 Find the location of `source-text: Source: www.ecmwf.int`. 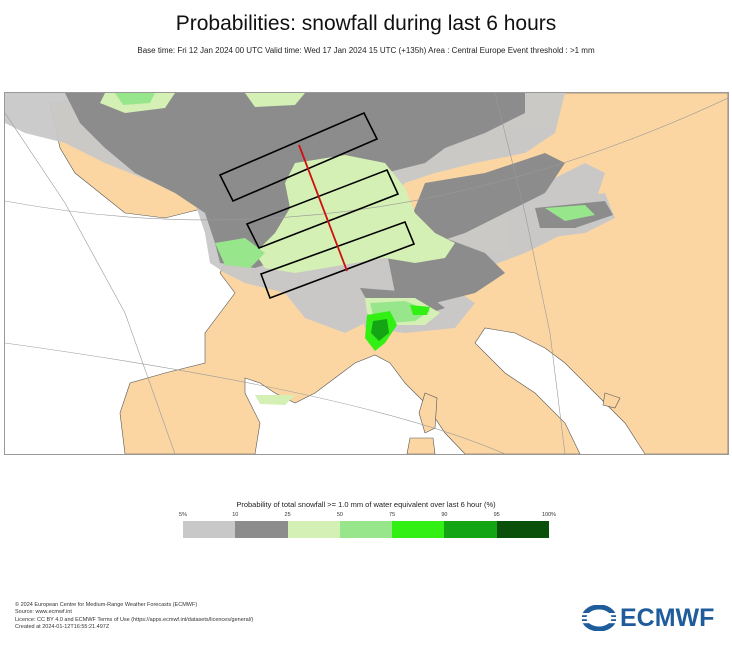

source-text: Source: www.ecmwf.int is located at coordinates (43, 612).